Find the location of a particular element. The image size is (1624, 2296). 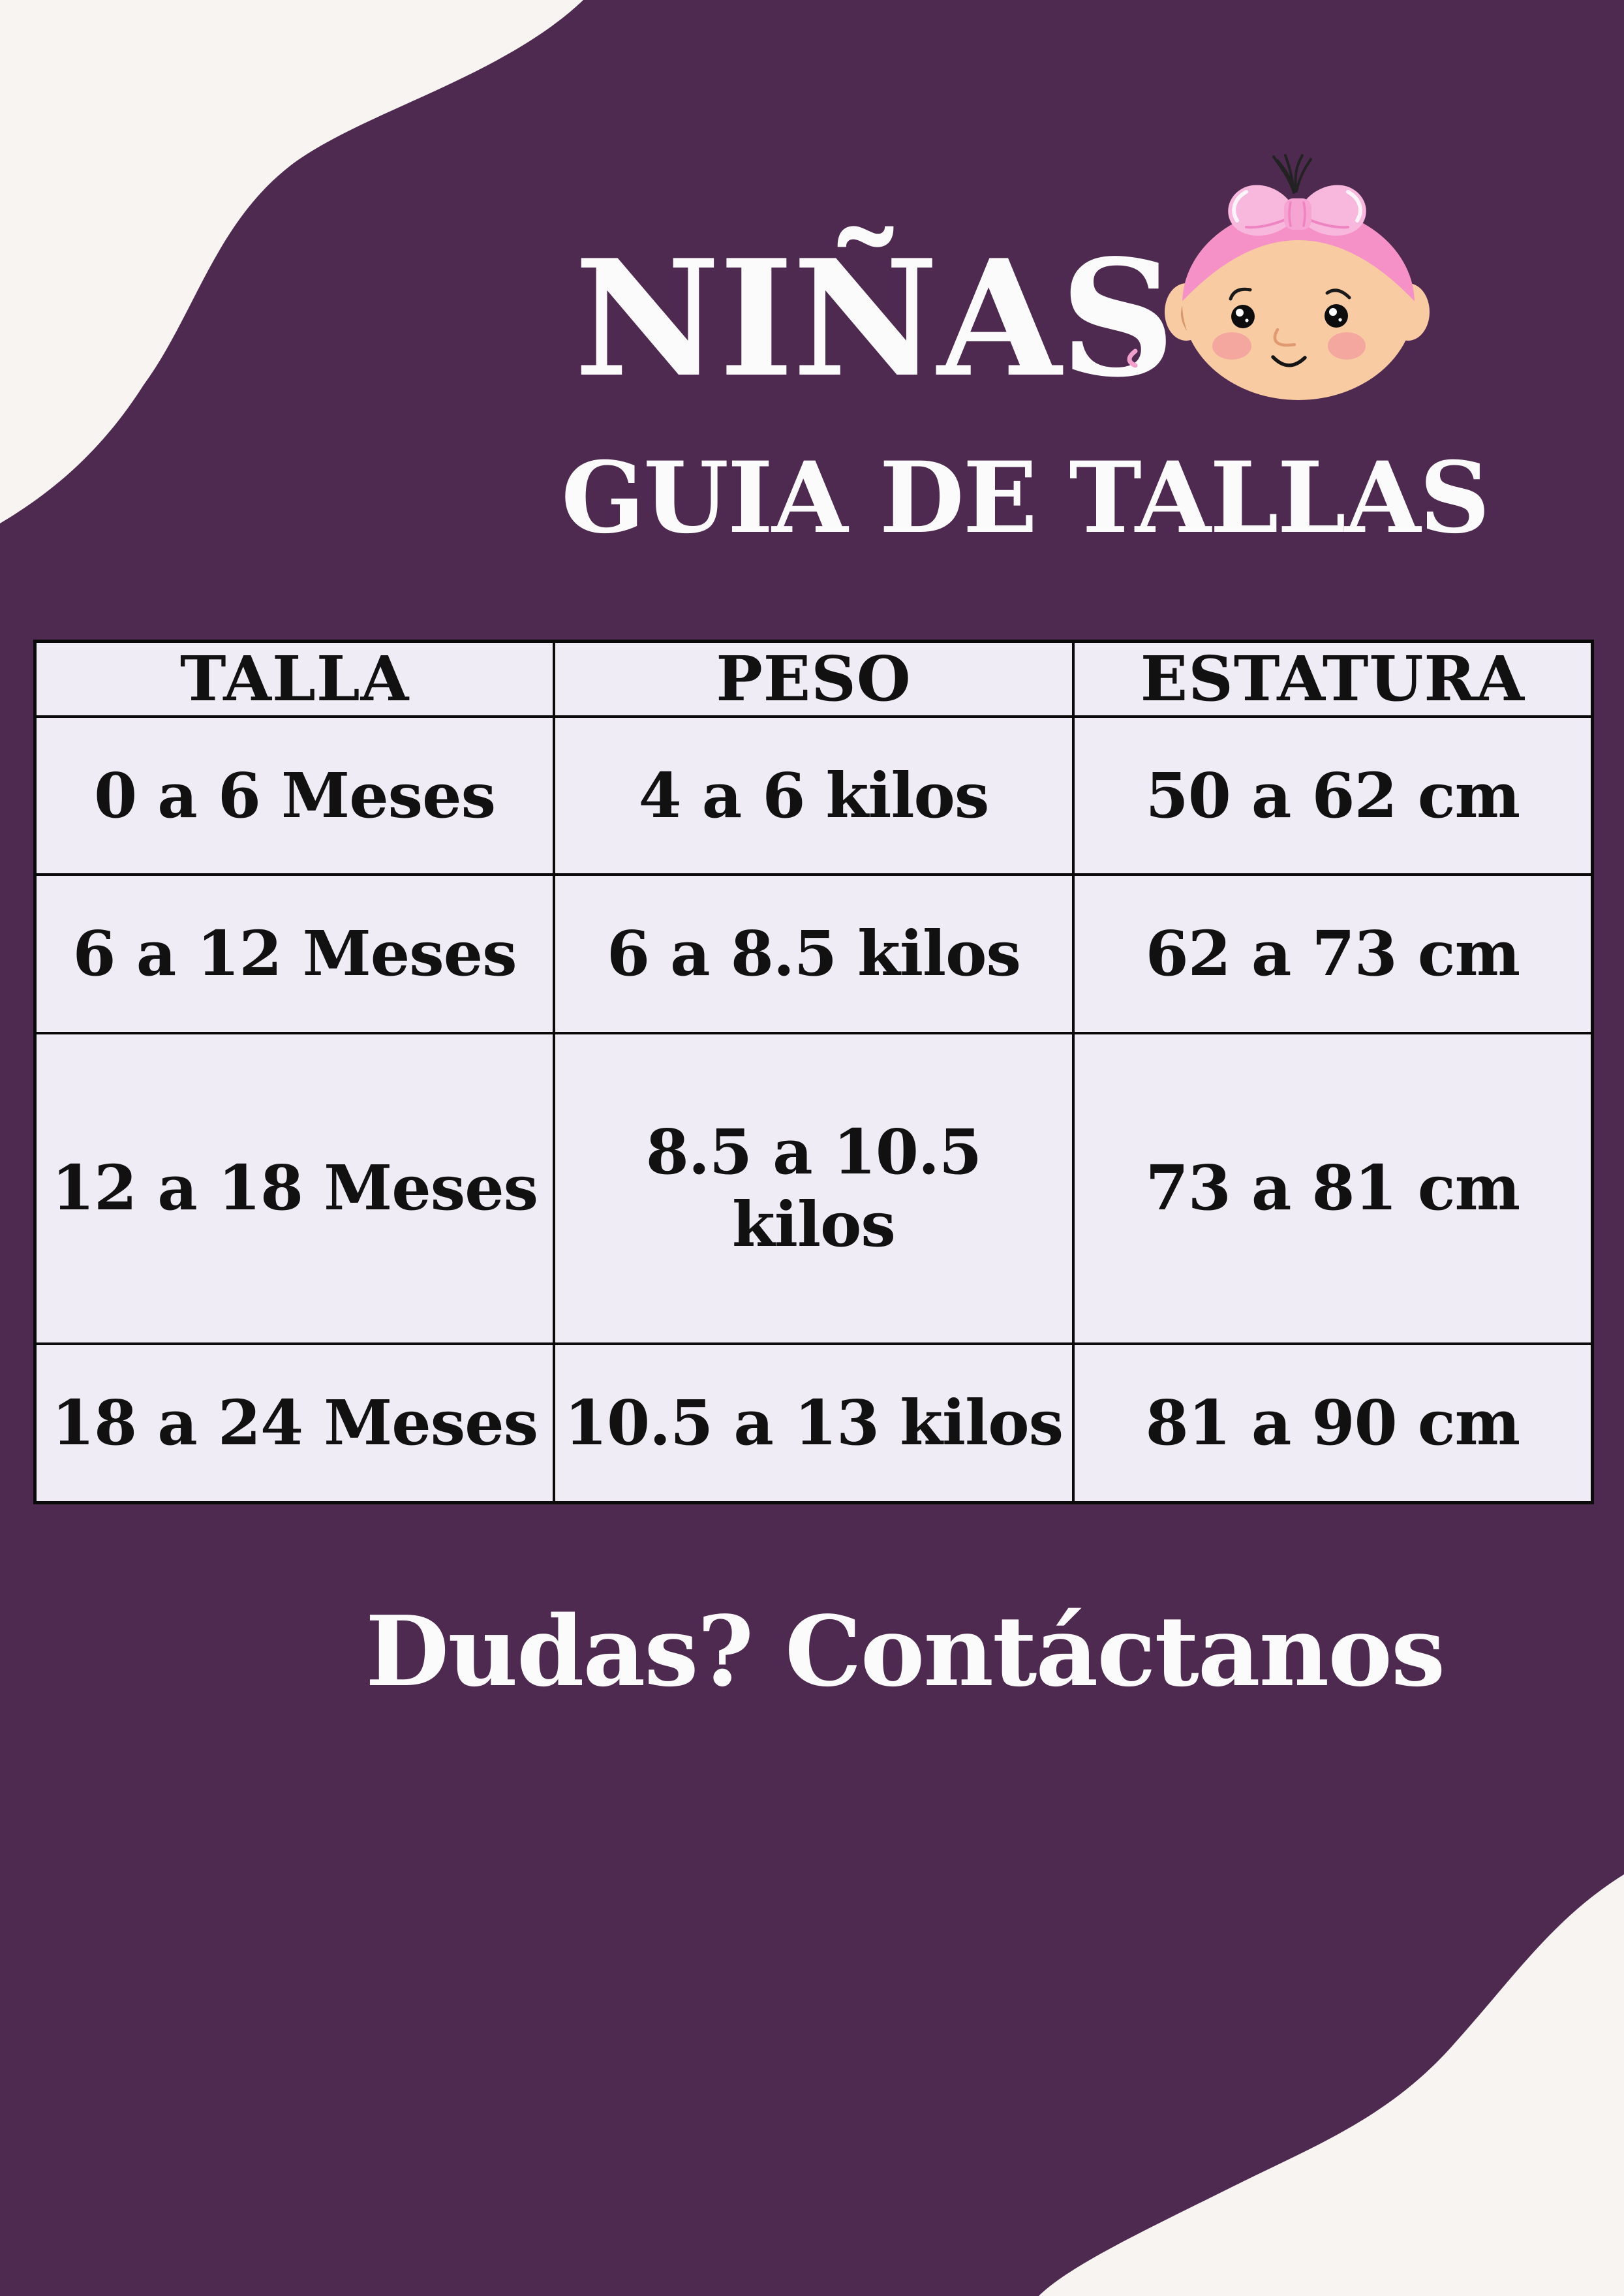

table-cell: 73 a 81 cm is located at coordinates (1332, 1188).